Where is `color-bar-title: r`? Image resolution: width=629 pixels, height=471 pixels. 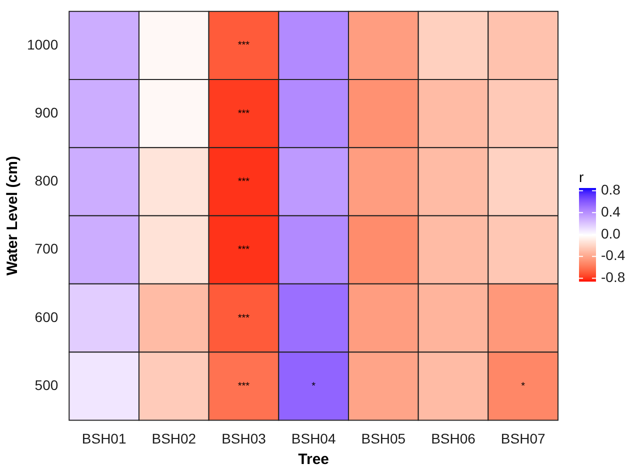 color-bar-title: r is located at coordinates (581, 177).